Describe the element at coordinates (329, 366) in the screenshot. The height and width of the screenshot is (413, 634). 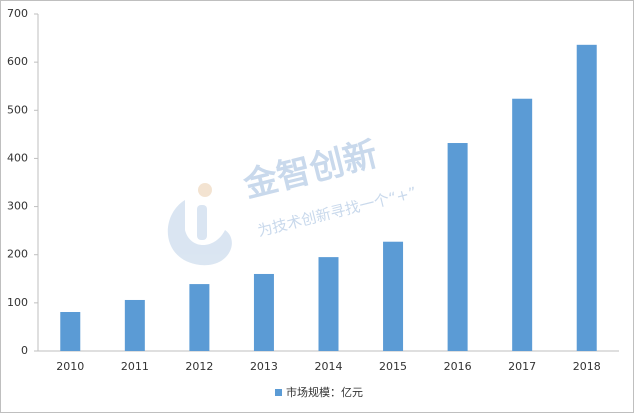
I see `x-tick-label: 2014` at that location.